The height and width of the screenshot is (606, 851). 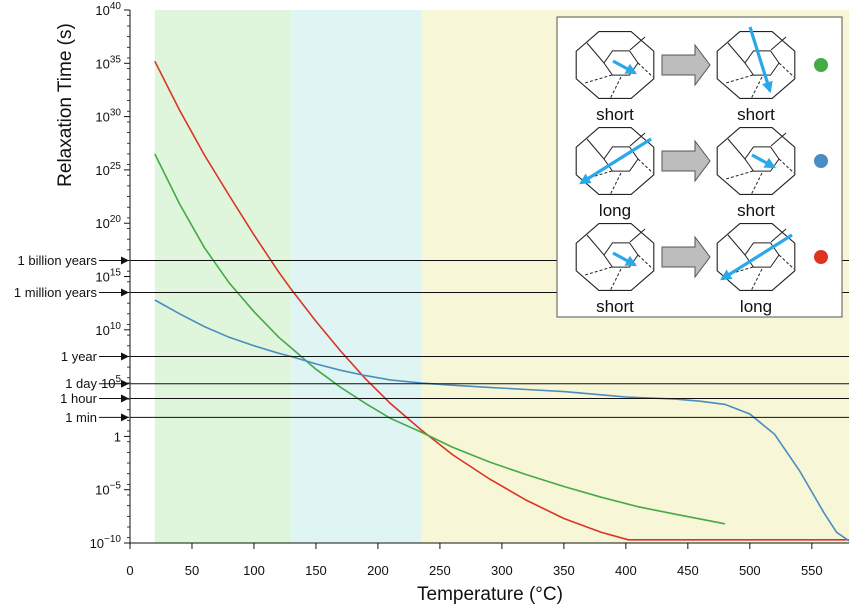 I want to click on reference-label: 1 hour, so click(x=79, y=398).